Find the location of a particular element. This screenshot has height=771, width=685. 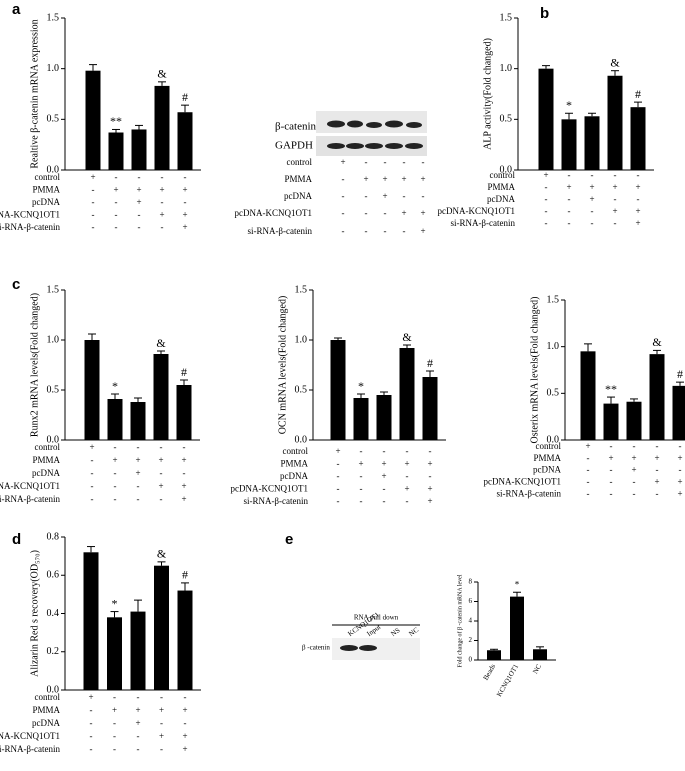

blot-label: GAPDH is located at coordinates (294, 146).